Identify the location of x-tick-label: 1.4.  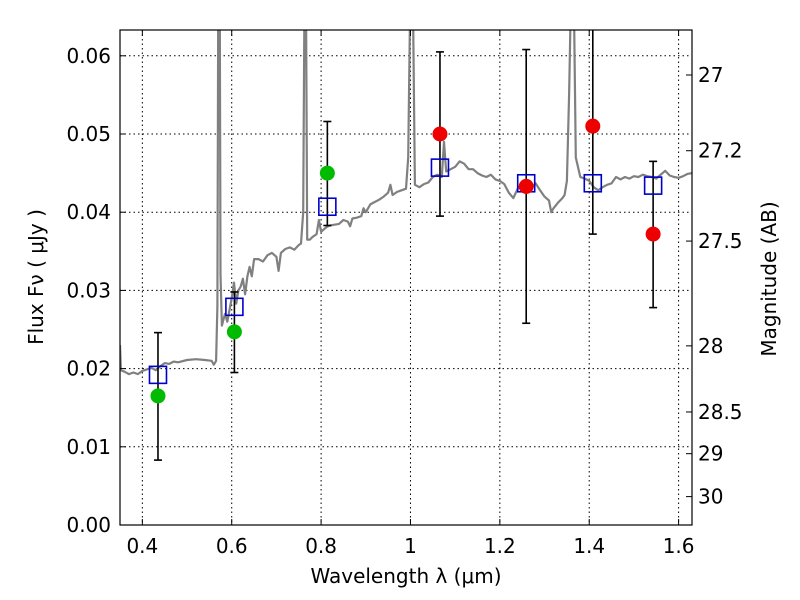
(589, 546).